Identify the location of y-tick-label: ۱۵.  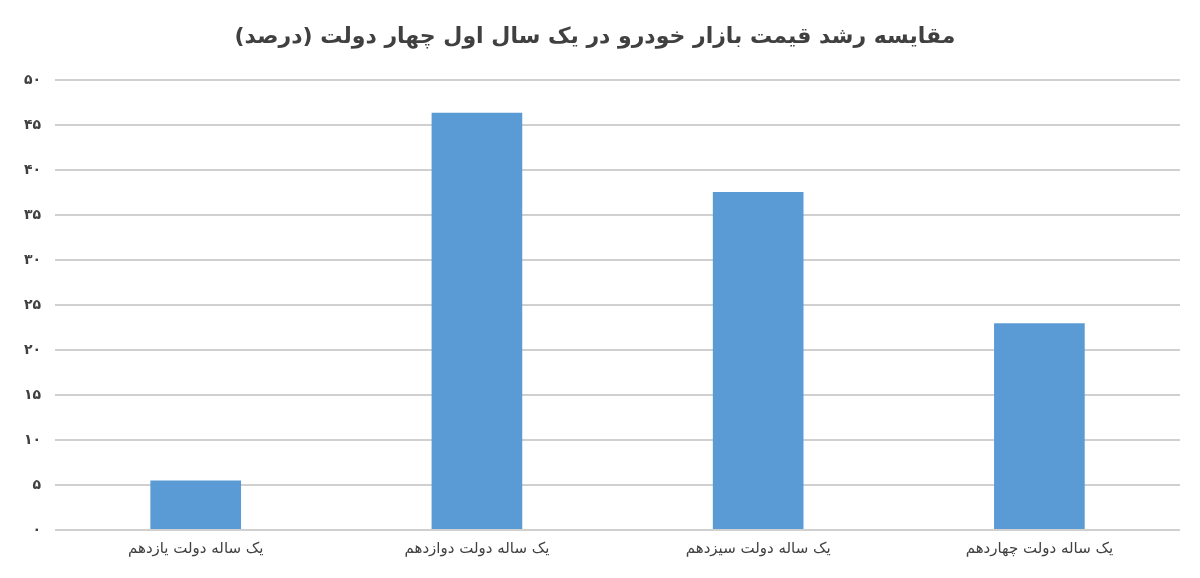
(33, 393).